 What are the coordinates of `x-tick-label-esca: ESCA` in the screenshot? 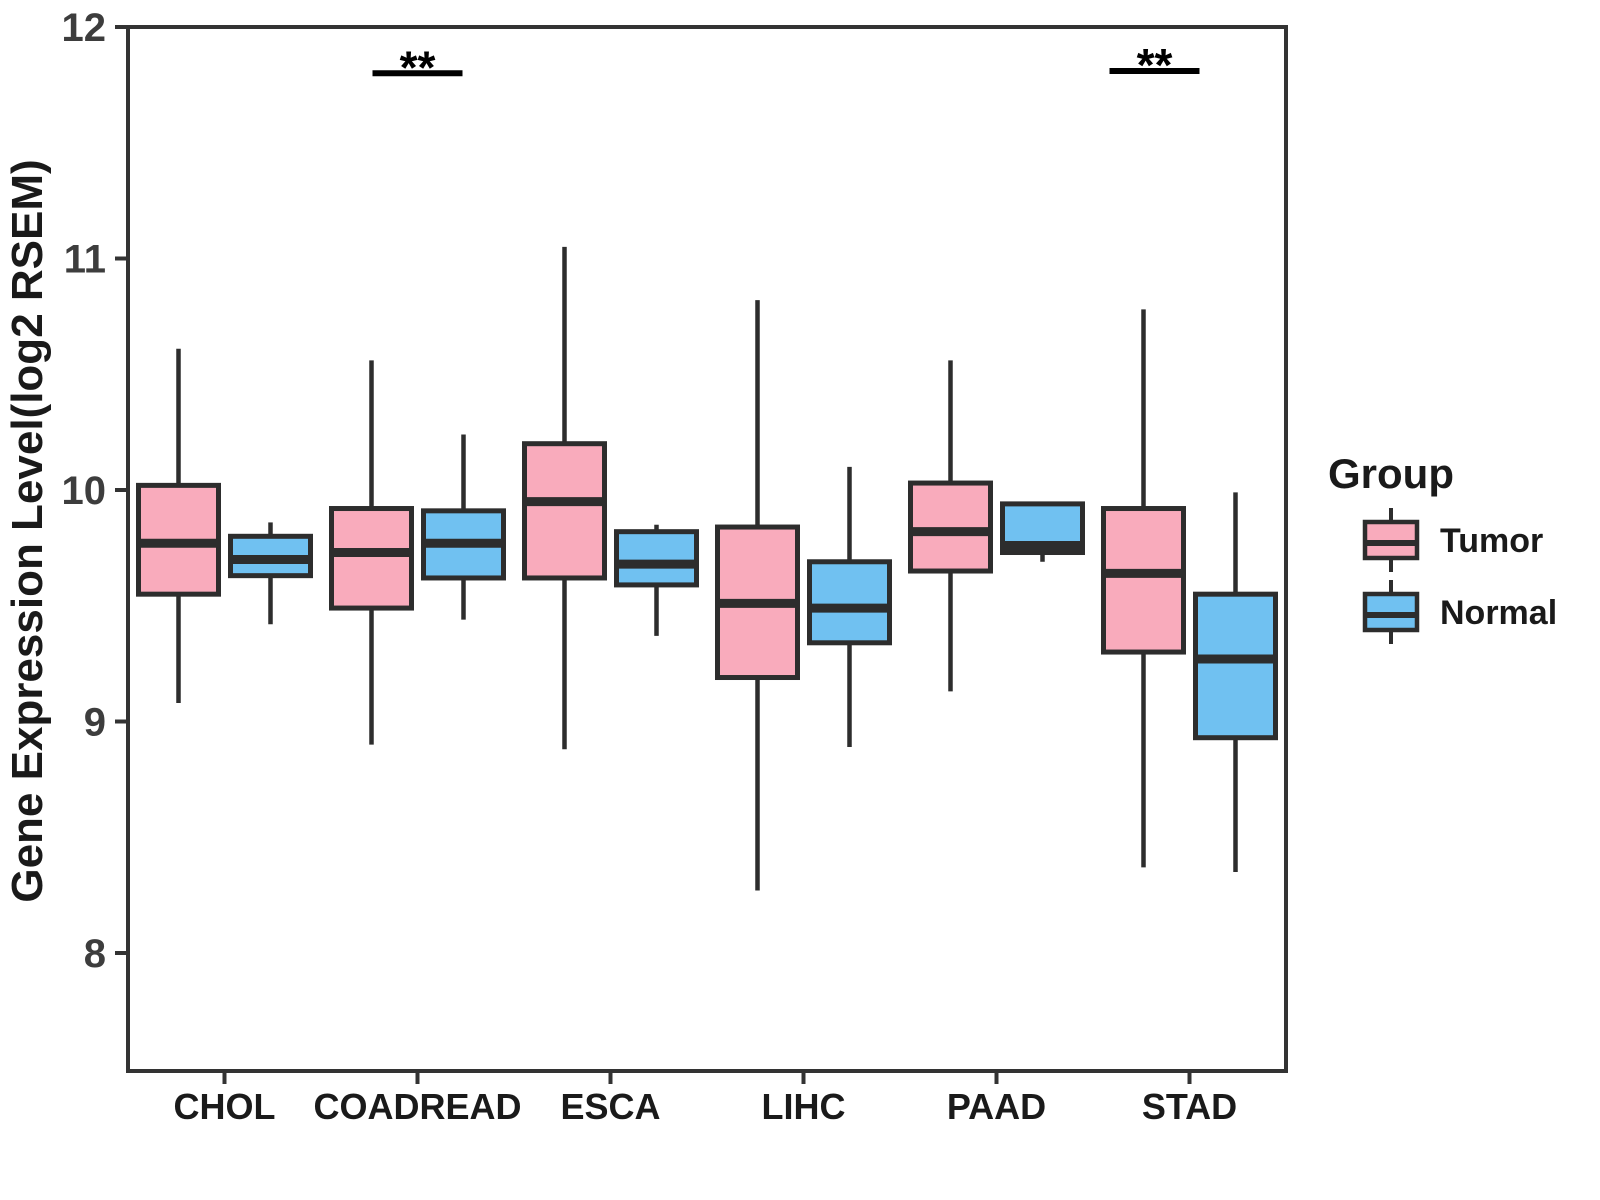 It's located at (610, 1106).